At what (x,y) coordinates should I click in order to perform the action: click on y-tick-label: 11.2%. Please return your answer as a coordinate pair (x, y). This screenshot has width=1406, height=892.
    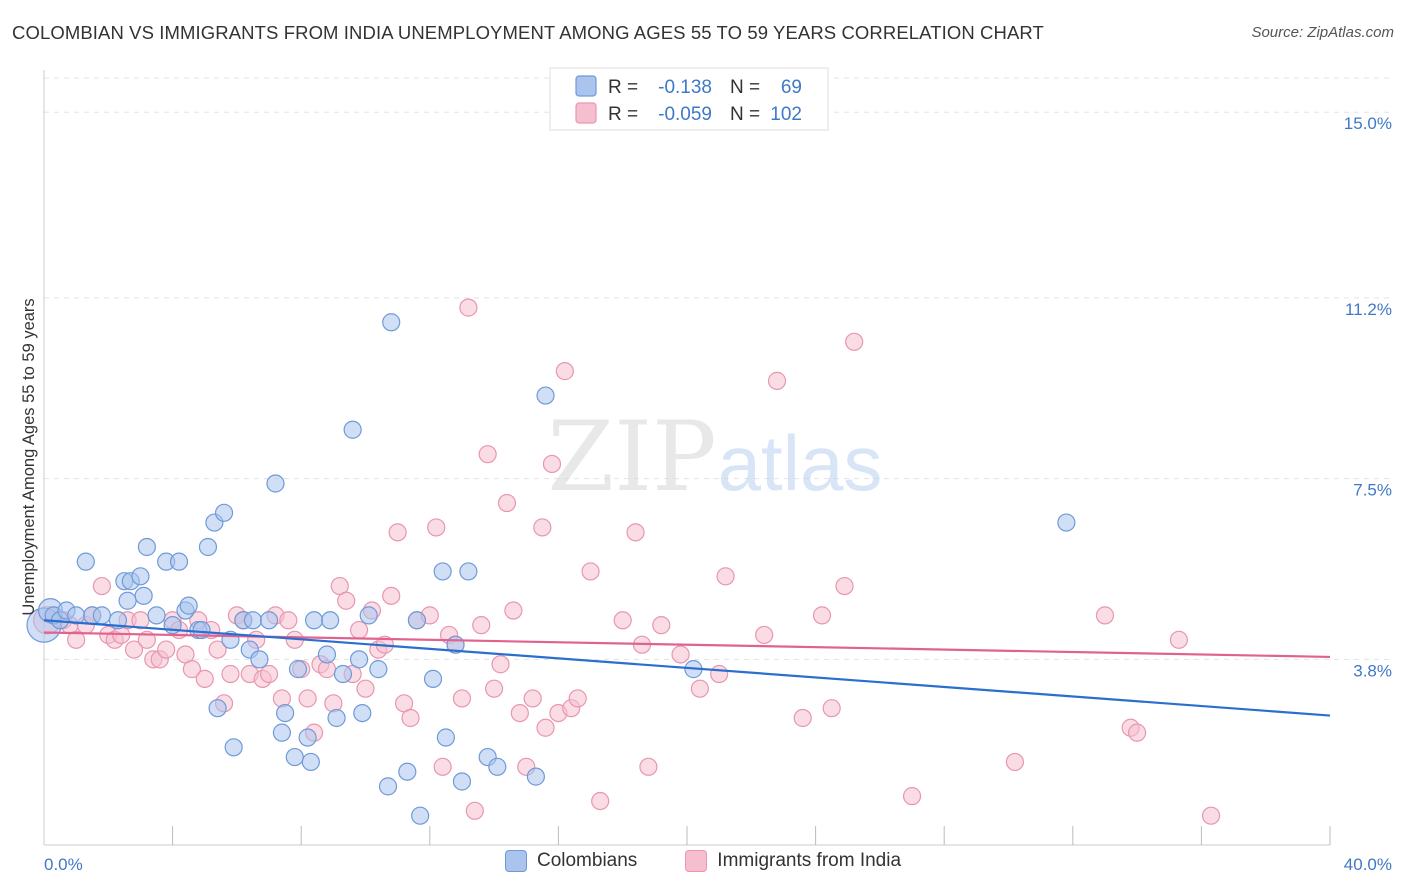
    Looking at the image, I should click on (1368, 309).